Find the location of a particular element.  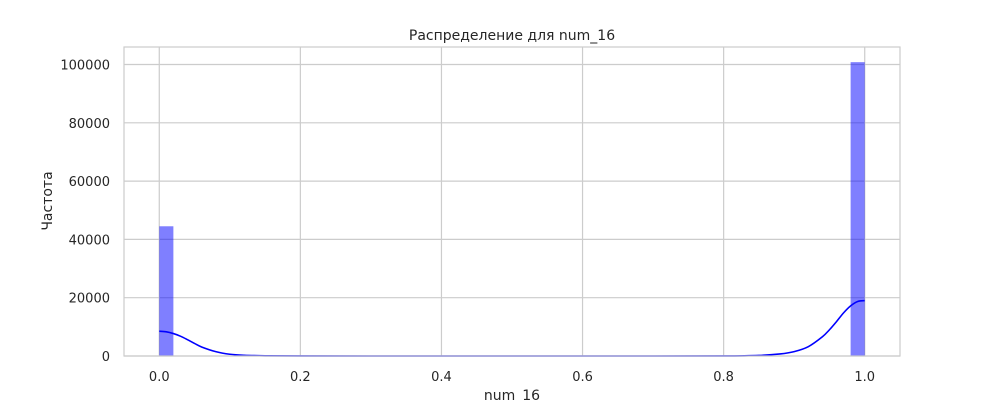

x-tick-label: 0.2 is located at coordinates (300, 377).